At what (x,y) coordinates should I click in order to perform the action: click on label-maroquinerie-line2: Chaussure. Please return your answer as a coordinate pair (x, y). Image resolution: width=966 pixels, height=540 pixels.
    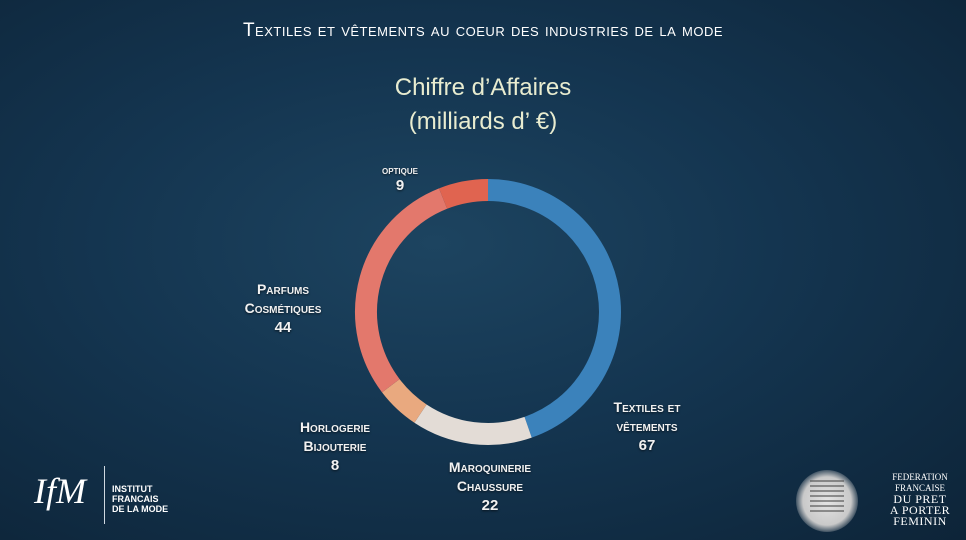
    Looking at the image, I should click on (490, 486).